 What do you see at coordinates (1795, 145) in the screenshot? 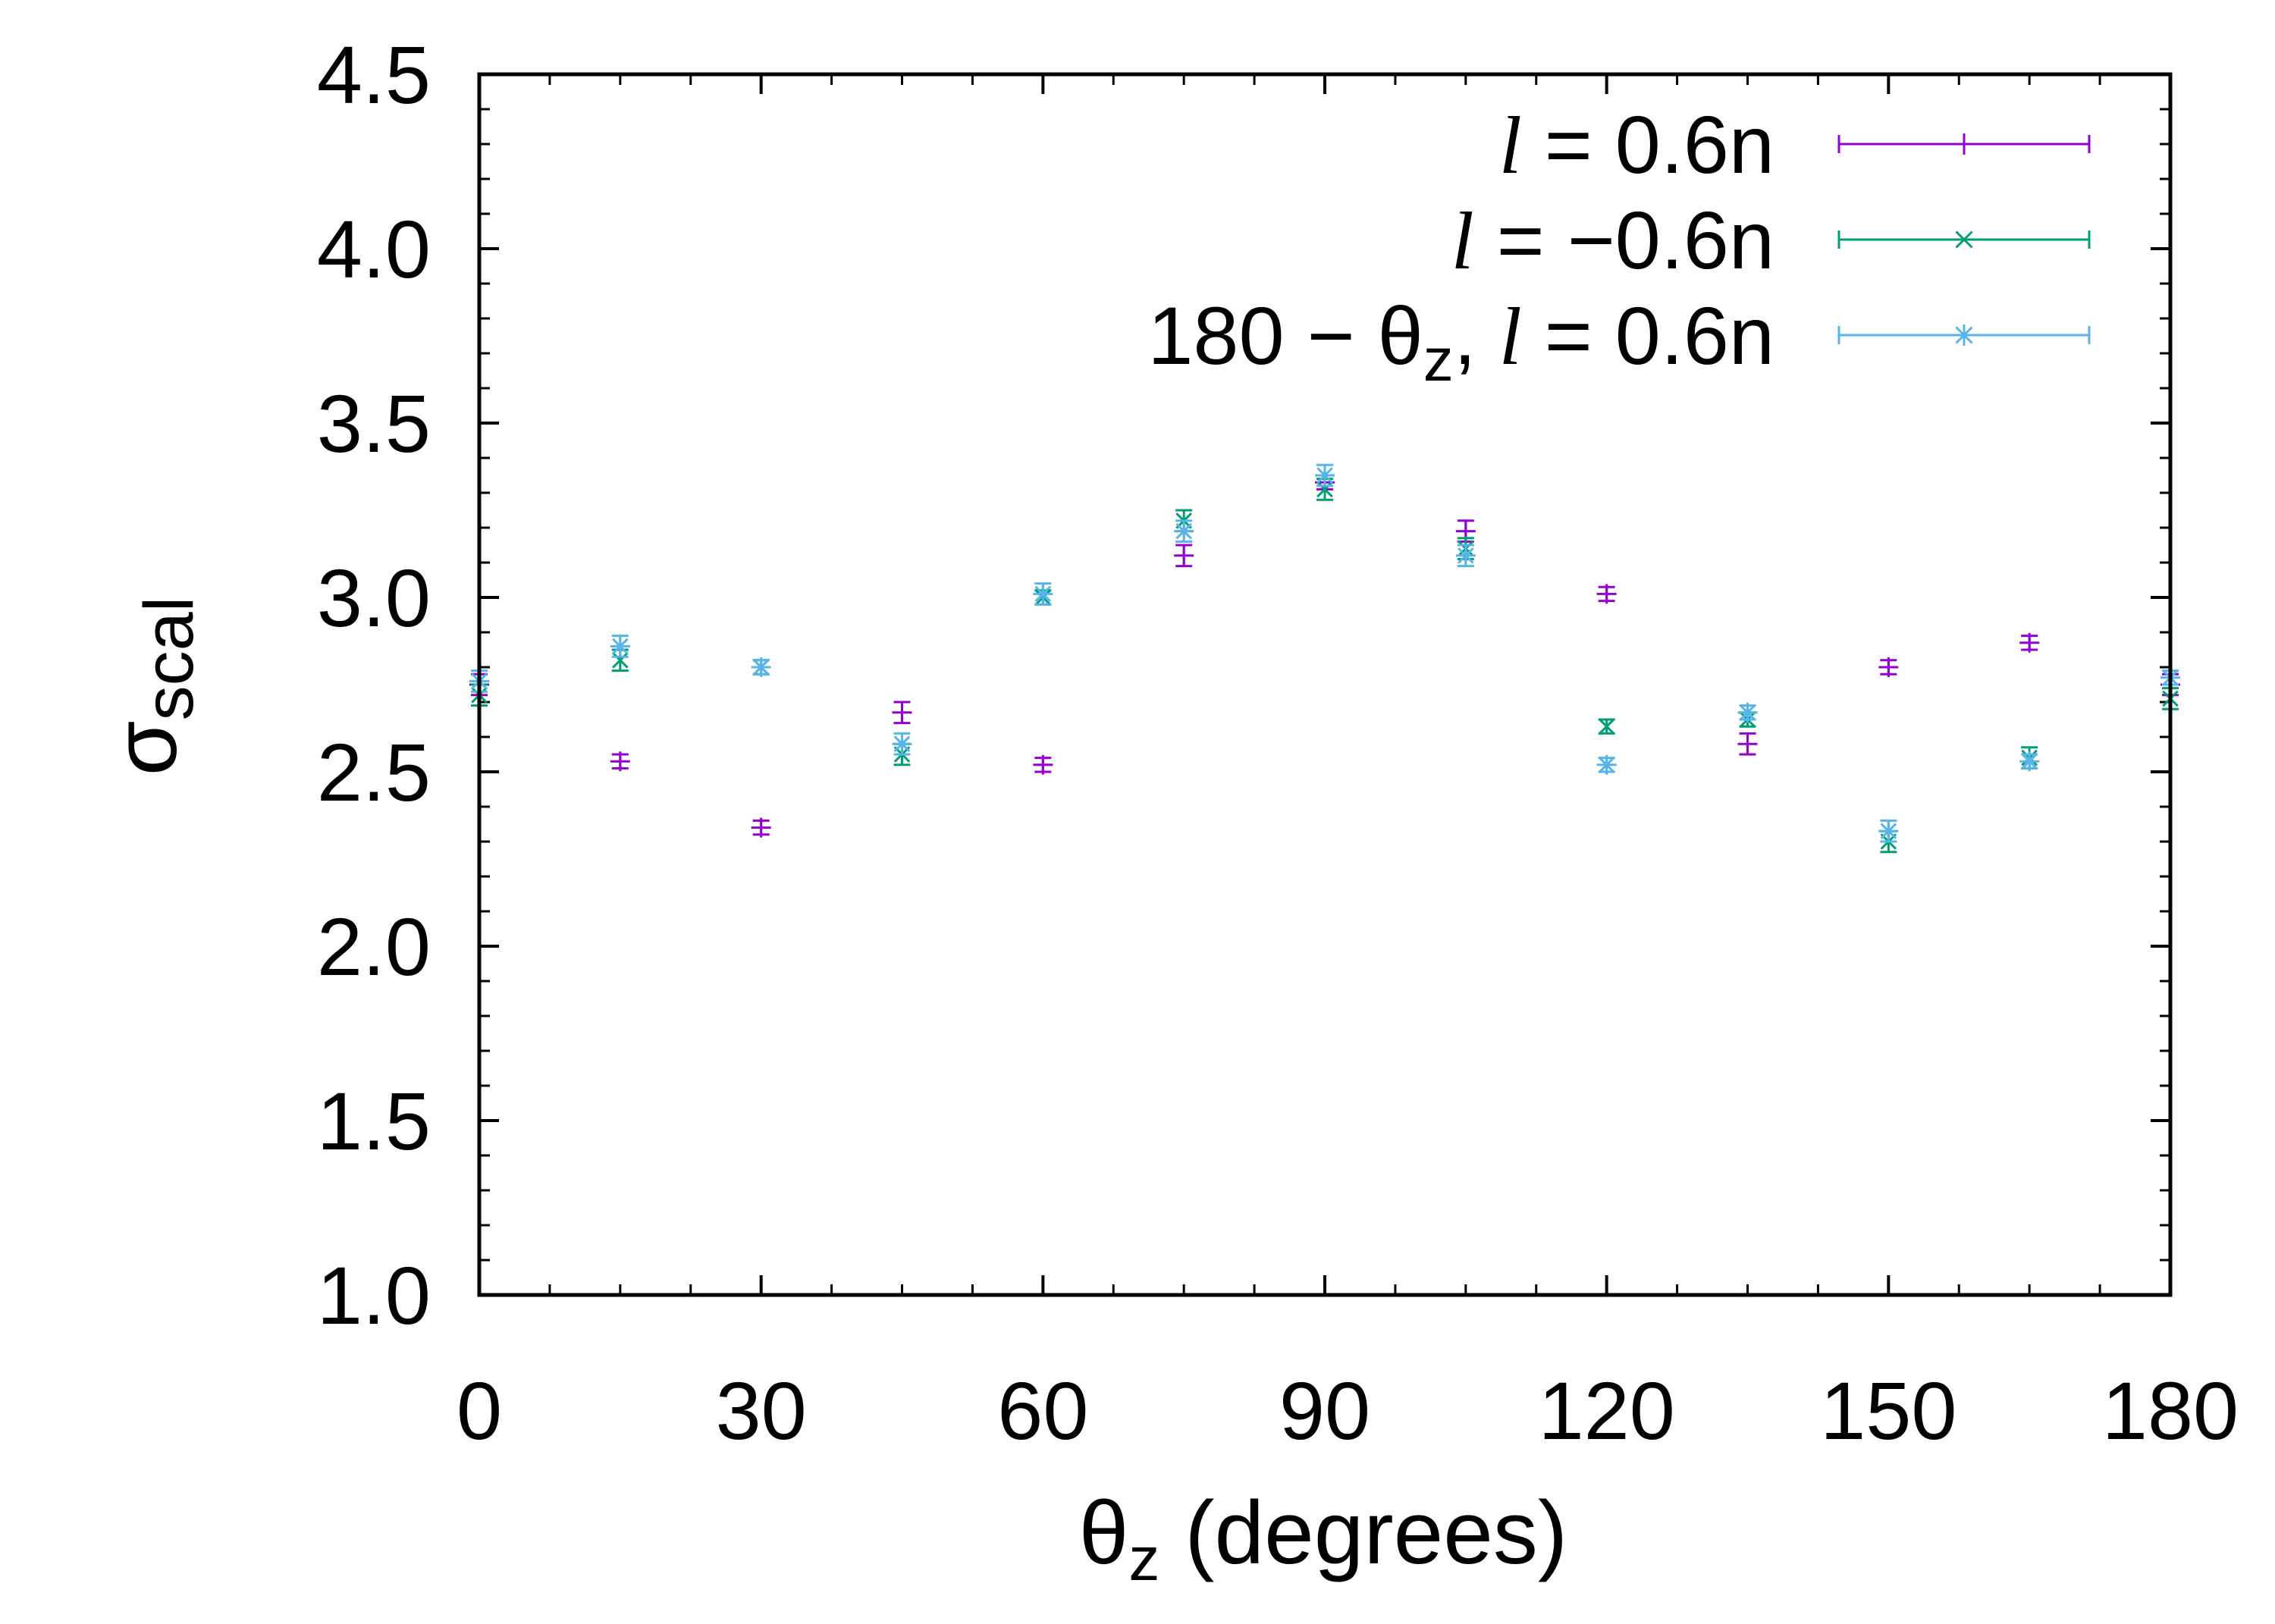
I see `legend-entry-1: l = 0.6n` at bounding box center [1795, 145].